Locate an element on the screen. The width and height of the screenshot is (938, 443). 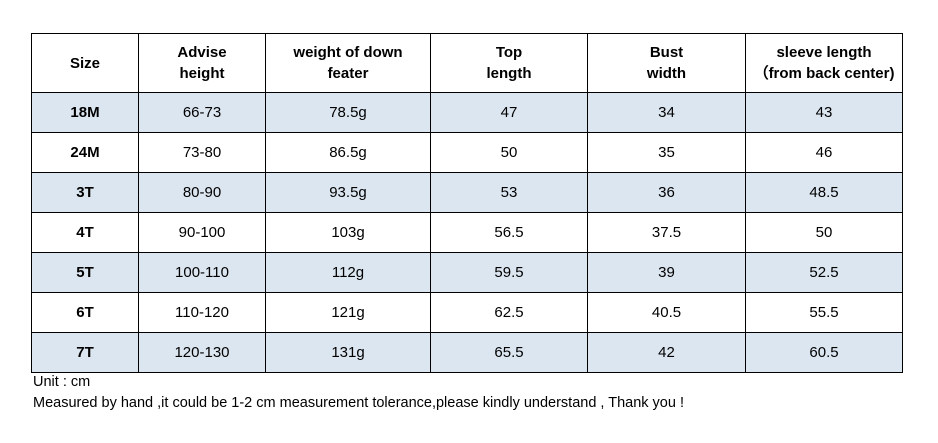
table-cell: 100-110 is located at coordinates (202, 272).